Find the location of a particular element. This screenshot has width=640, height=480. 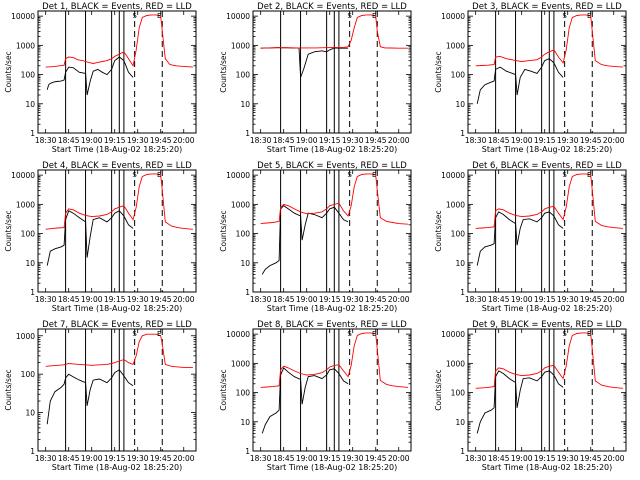

panel-title: Det 5, BLACK = Events, RED = LLD is located at coordinates (332, 166).